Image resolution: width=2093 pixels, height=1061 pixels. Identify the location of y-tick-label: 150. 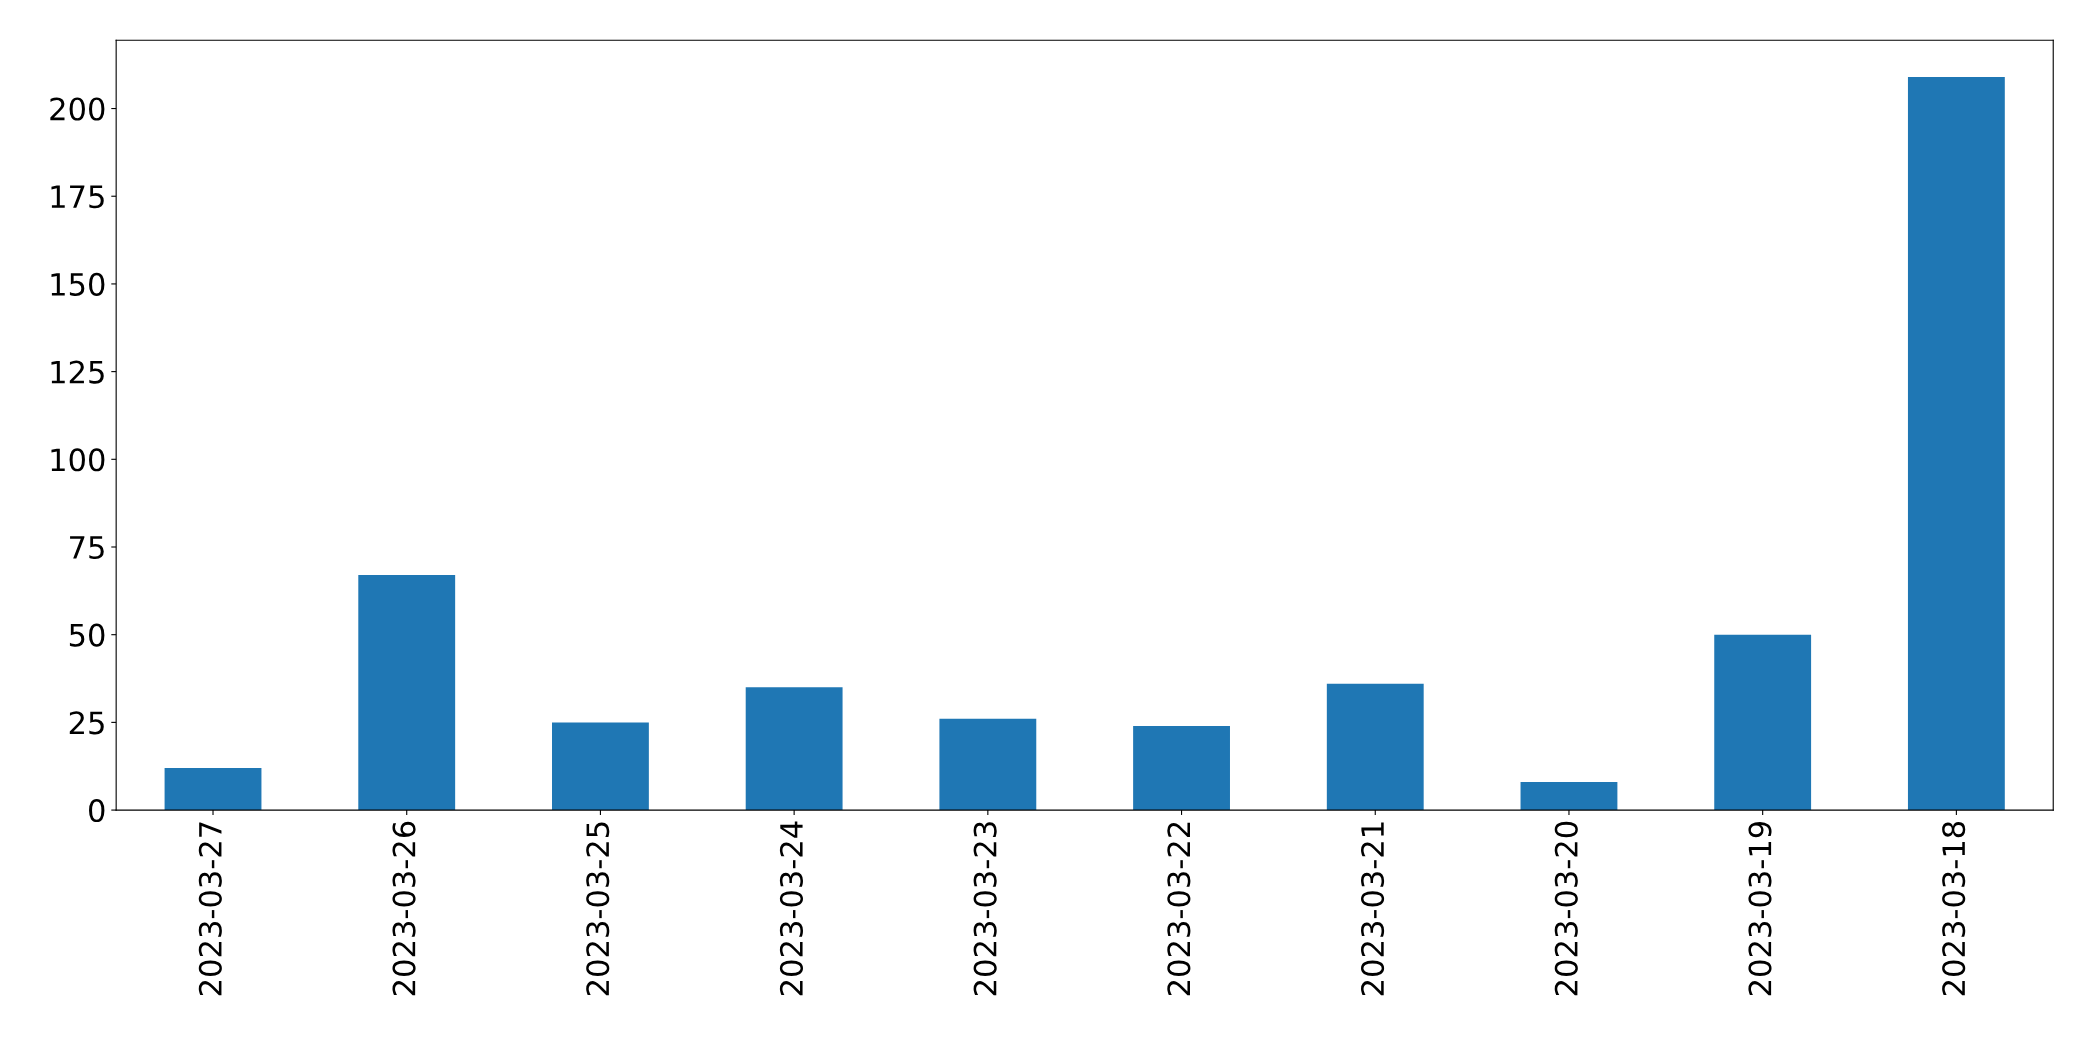
(78, 284).